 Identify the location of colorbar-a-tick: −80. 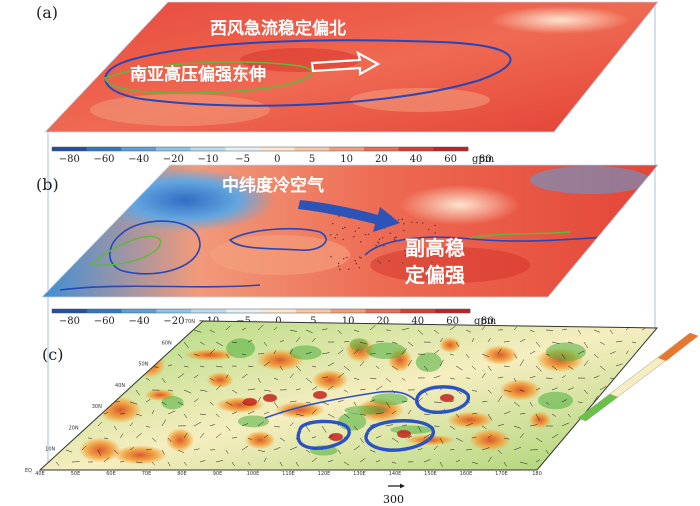
(69, 159).